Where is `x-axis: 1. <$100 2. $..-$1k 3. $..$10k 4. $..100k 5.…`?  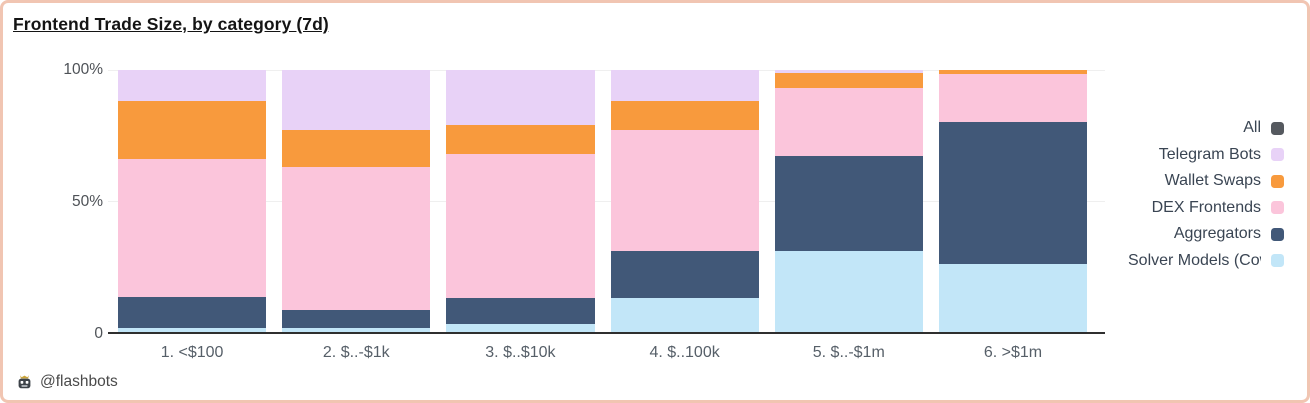
x-axis: 1. <$100 2. $..-$1k 3. $..$10k 4. $..100k 5.… is located at coordinates (606, 353).